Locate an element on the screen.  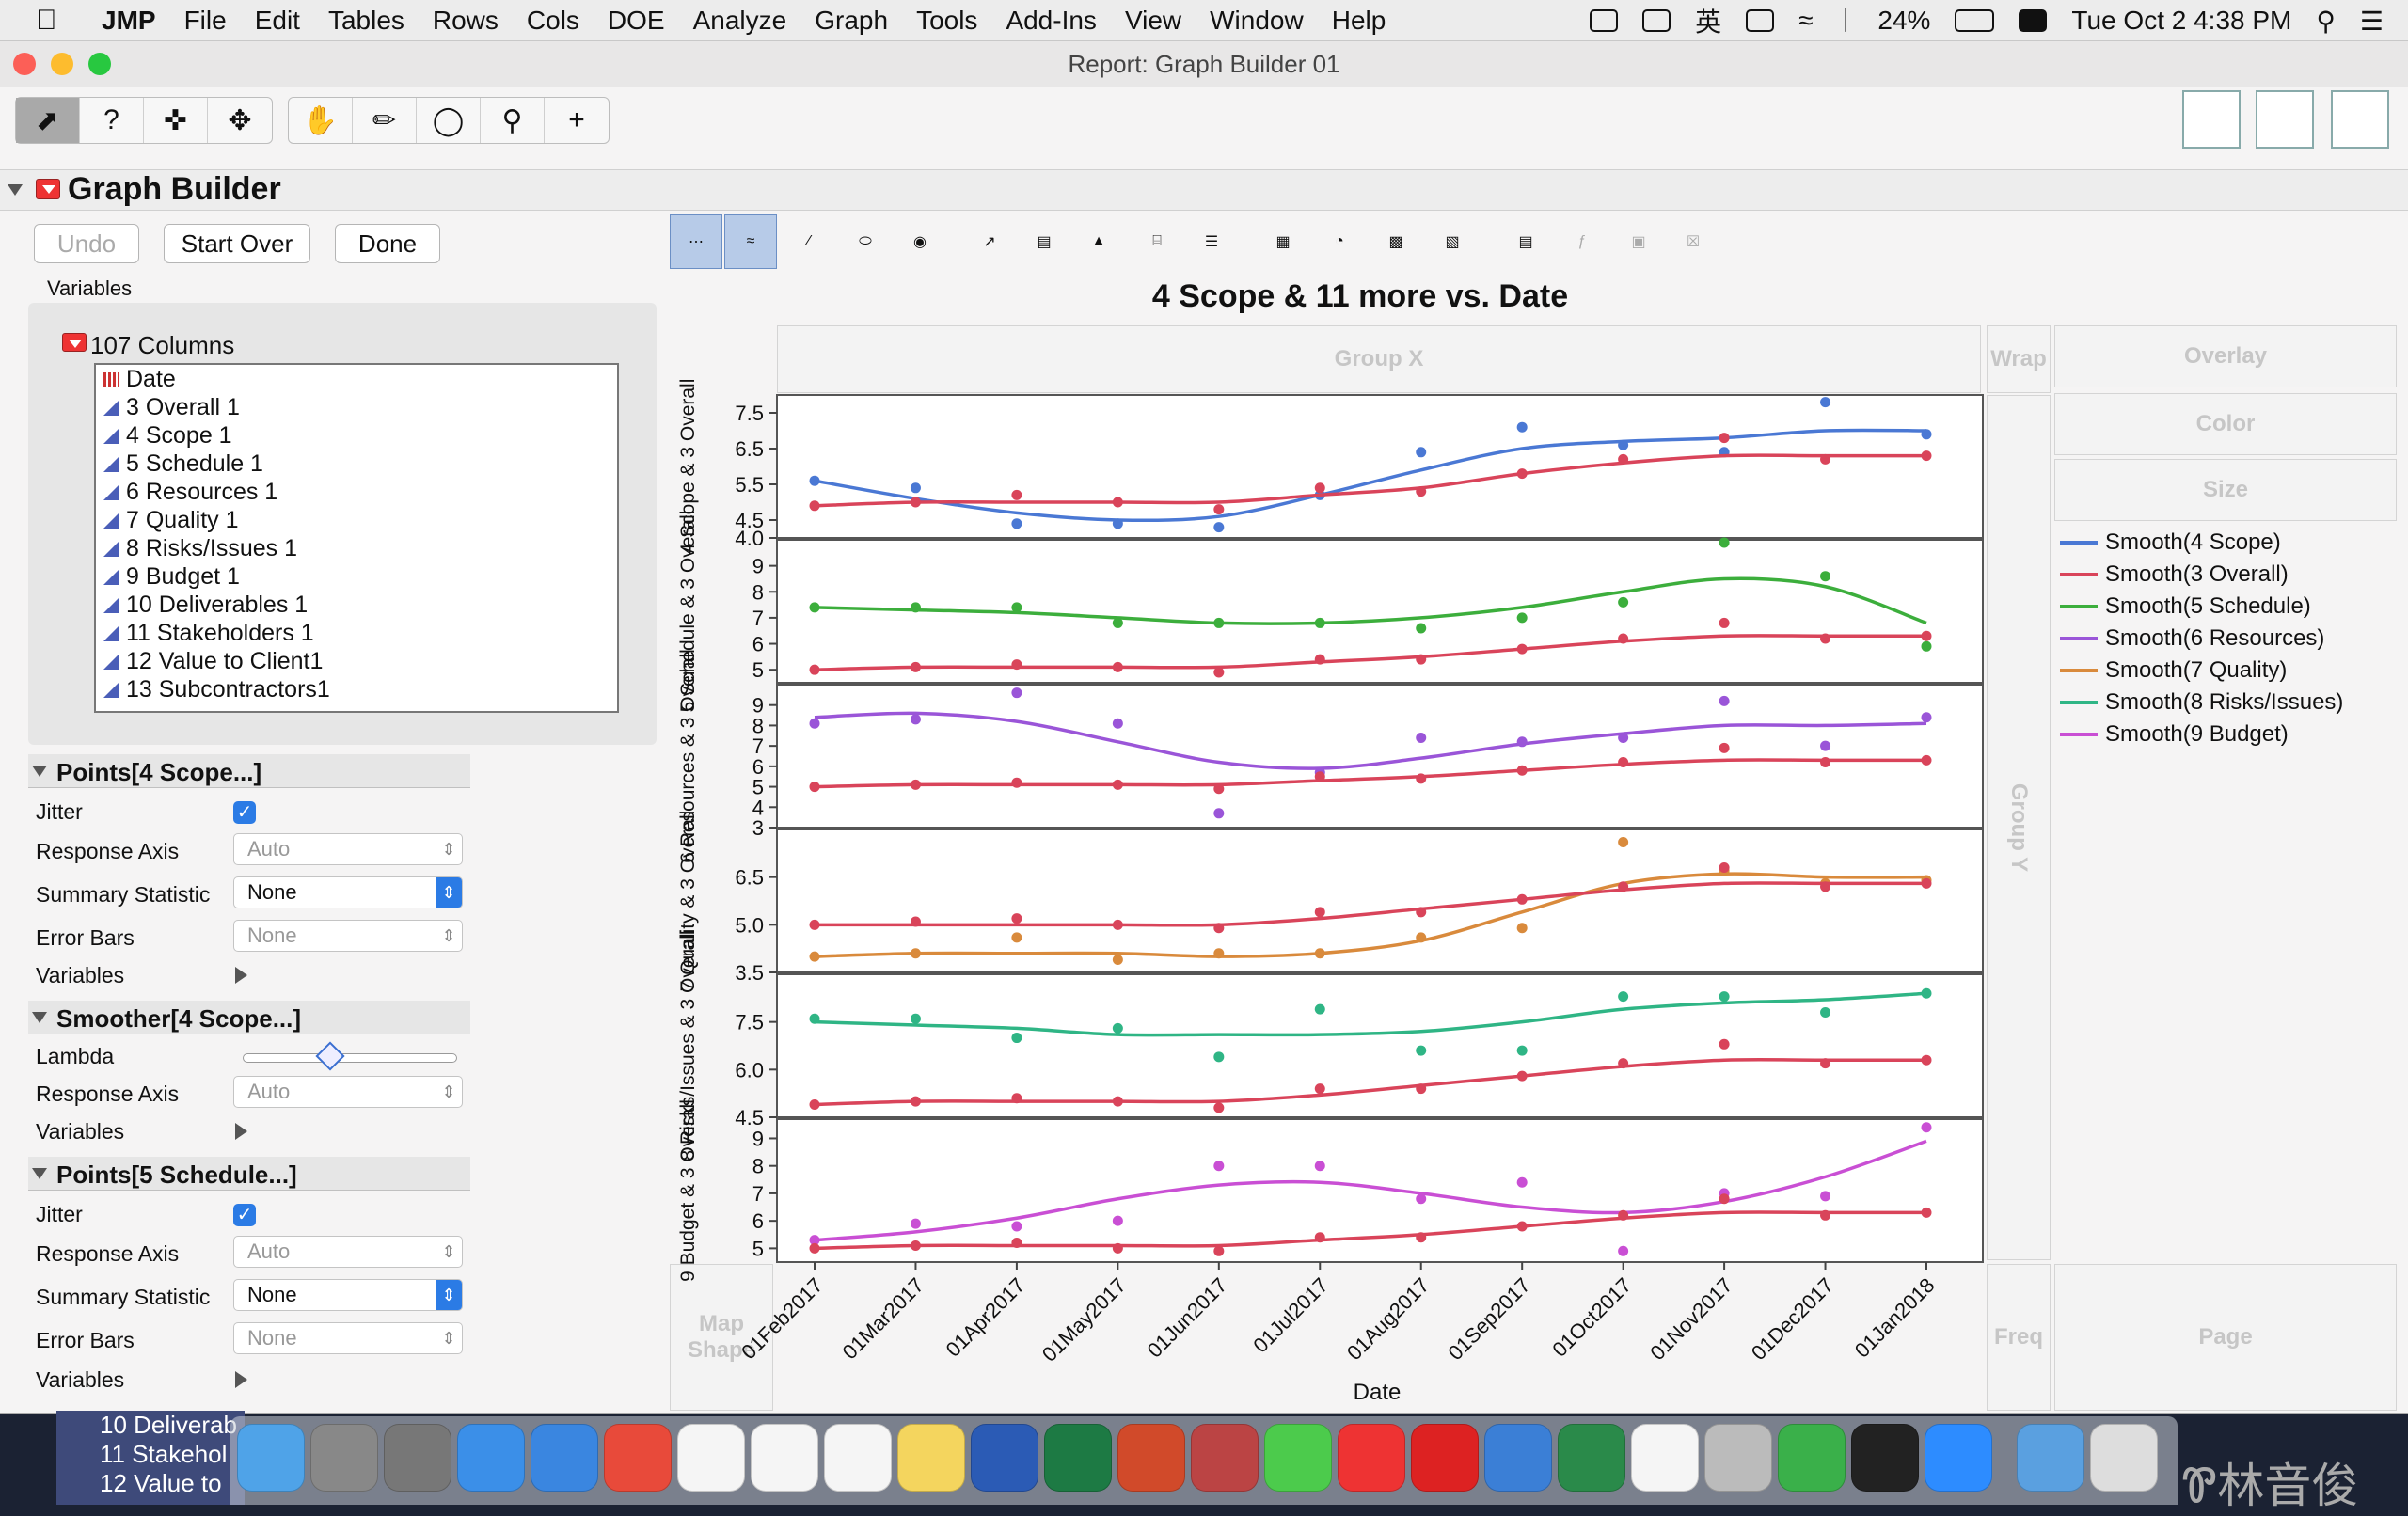
map-shape-zone: Map Shape is located at coordinates (722, 1337).